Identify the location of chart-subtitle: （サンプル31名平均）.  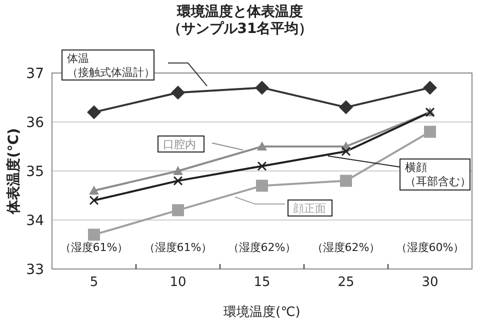
(240, 29).